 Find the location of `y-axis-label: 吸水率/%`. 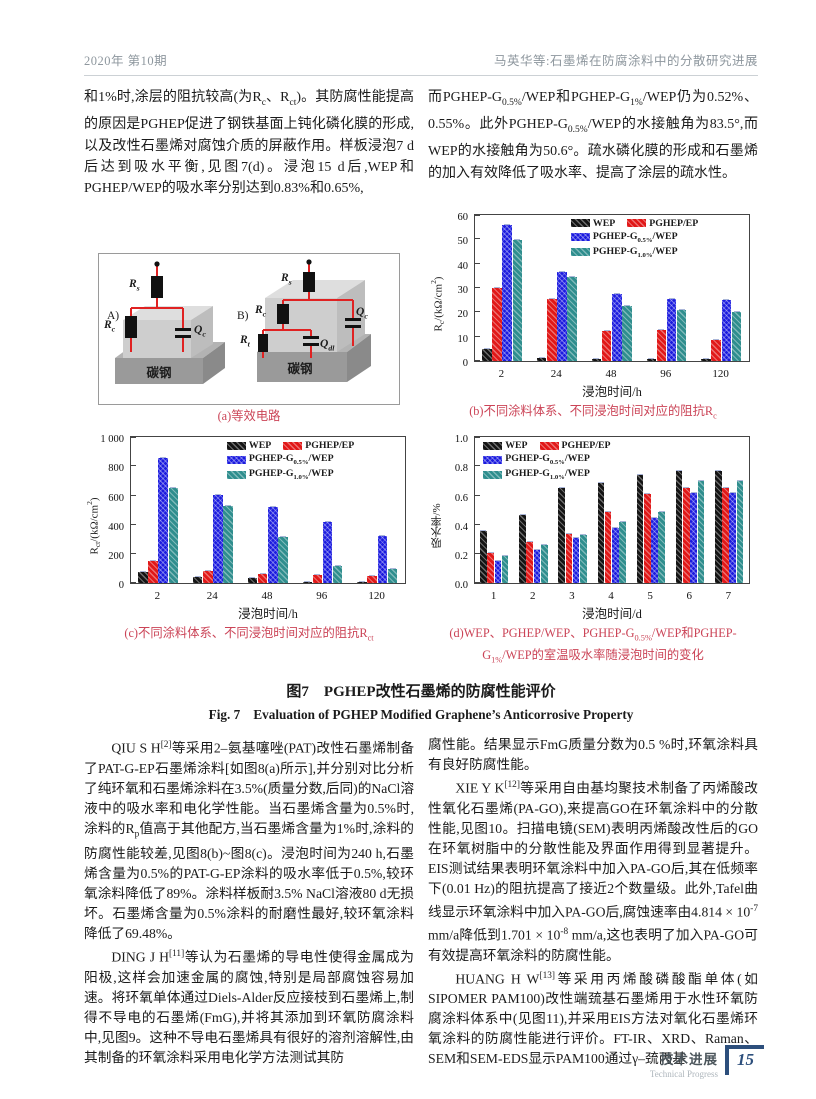

y-axis-label: 吸水率/% is located at coordinates (437, 526).